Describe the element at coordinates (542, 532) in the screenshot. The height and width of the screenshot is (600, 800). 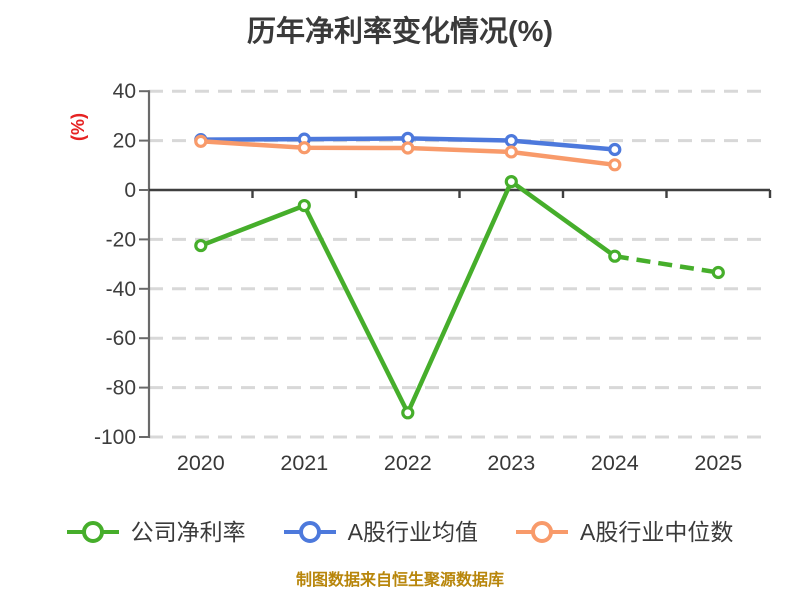
I see `orange-line-marker-icon` at that location.